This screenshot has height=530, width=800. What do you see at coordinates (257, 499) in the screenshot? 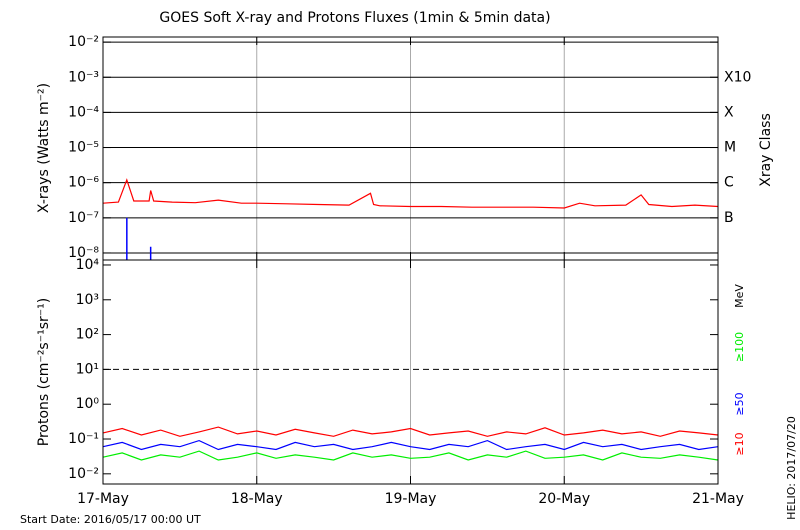
I see `x-tick-label: 18-May` at bounding box center [257, 499].